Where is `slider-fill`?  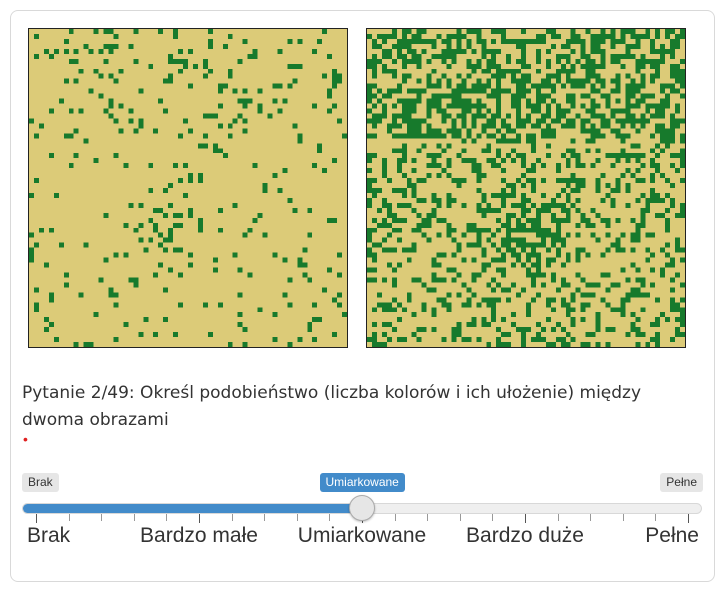 slider-fill is located at coordinates (193, 508).